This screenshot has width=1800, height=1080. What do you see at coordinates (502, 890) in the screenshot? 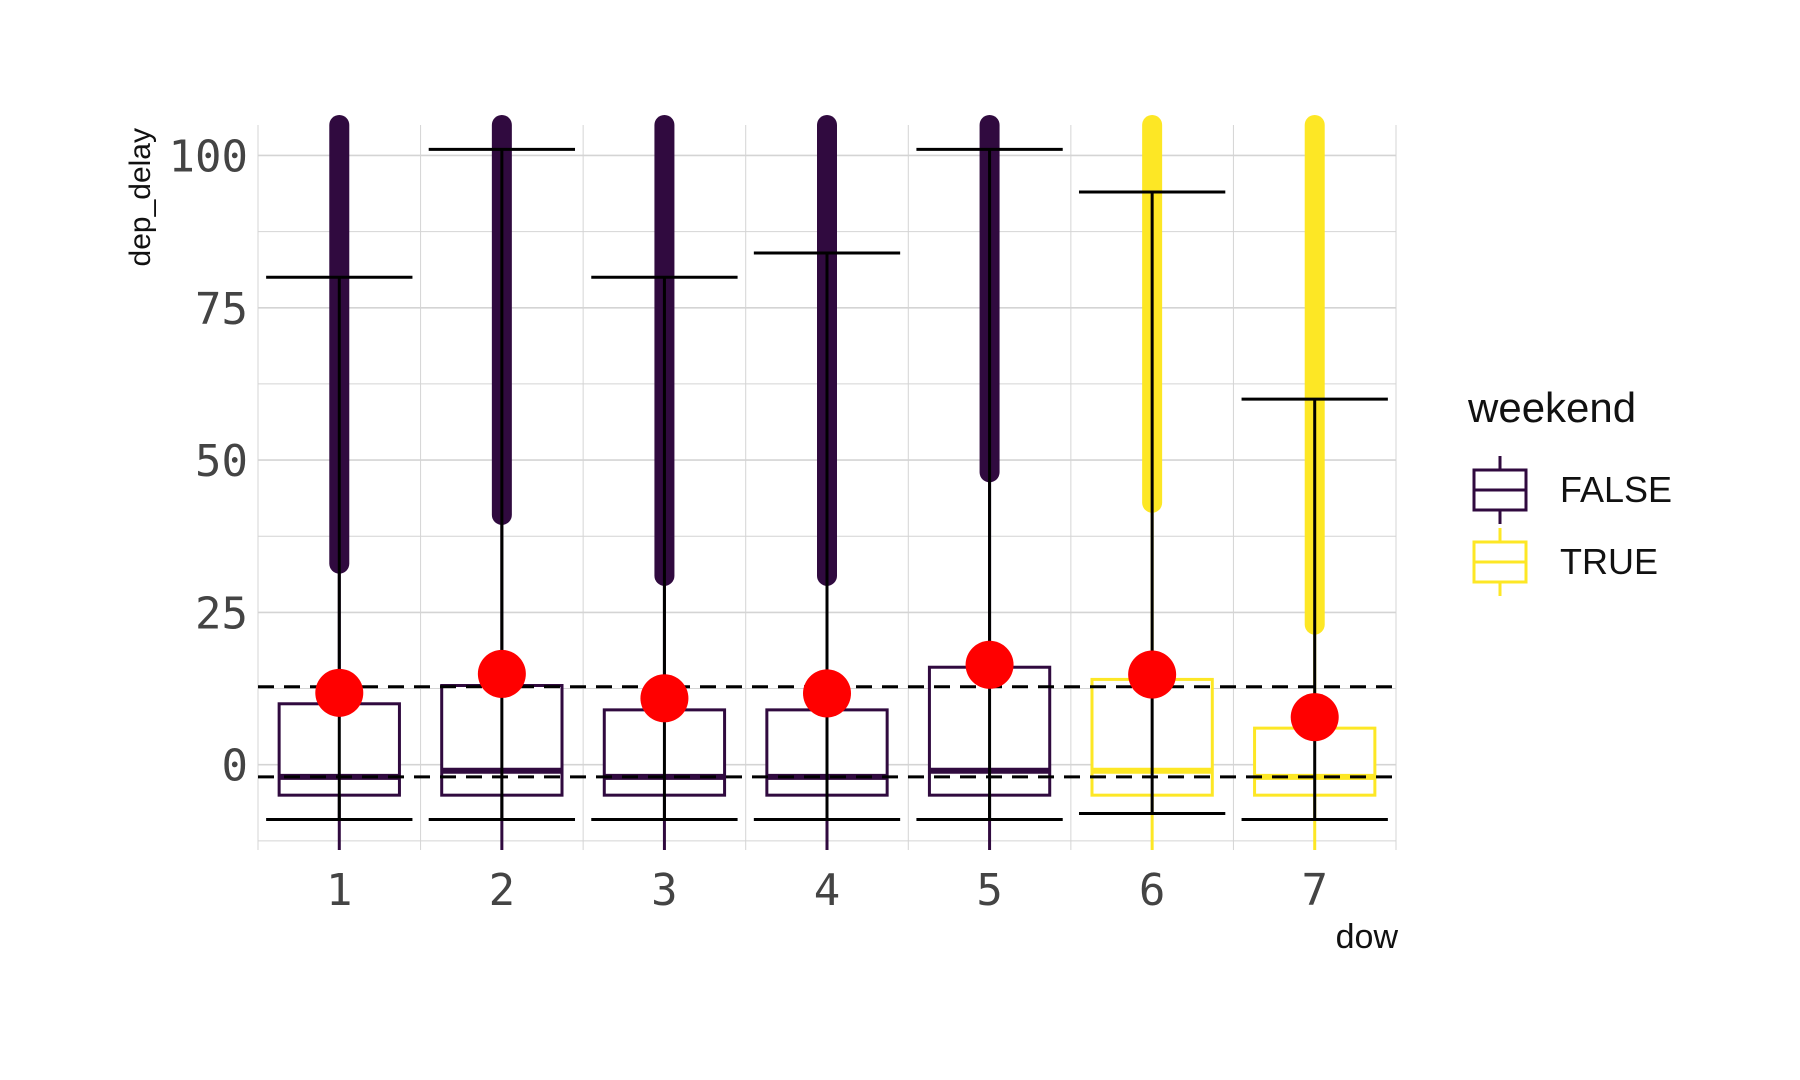
I see `x-tick-label: 2` at bounding box center [502, 890].